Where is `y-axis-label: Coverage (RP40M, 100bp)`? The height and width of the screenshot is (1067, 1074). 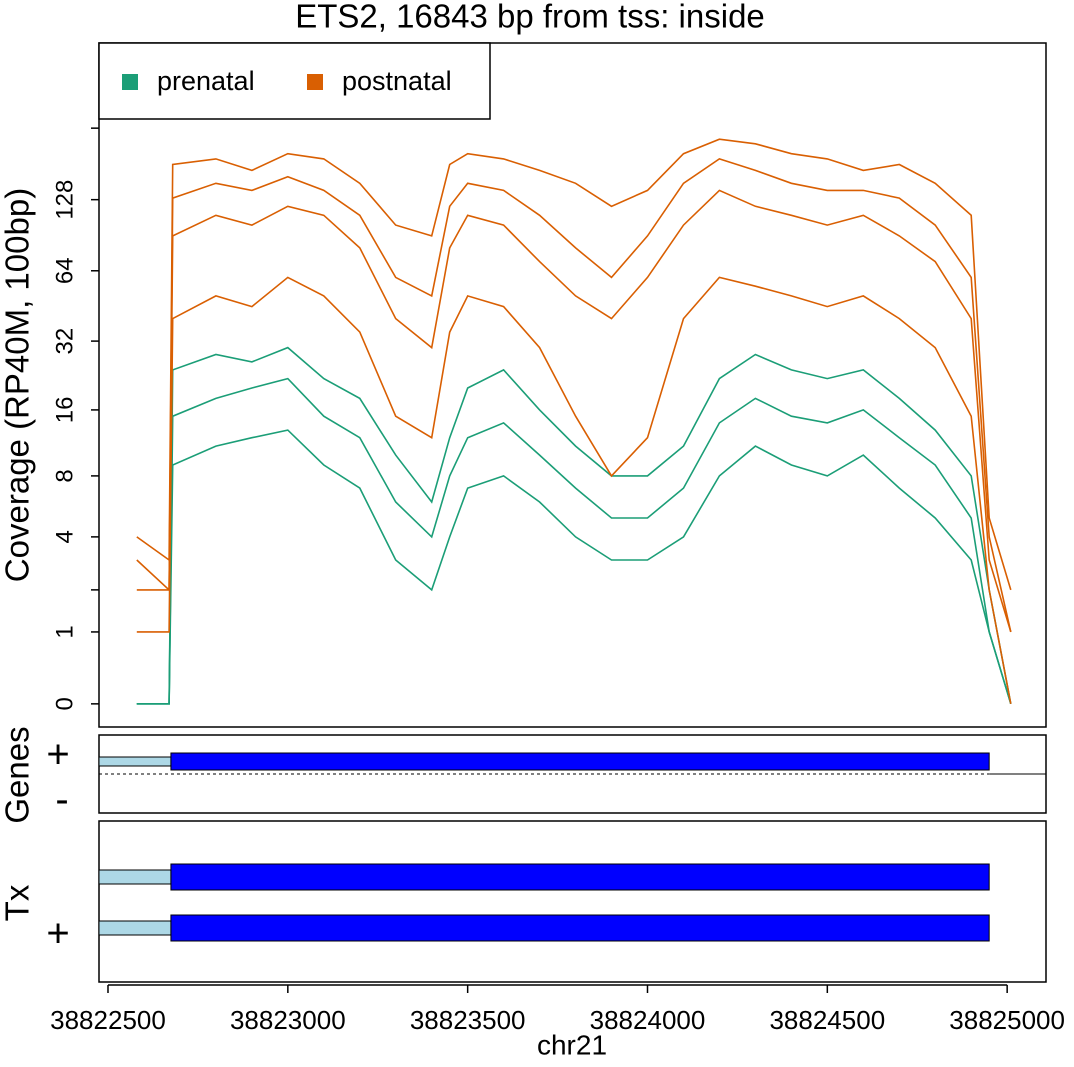 y-axis-label: Coverage (RP40M, 100bp) is located at coordinates (18, 385).